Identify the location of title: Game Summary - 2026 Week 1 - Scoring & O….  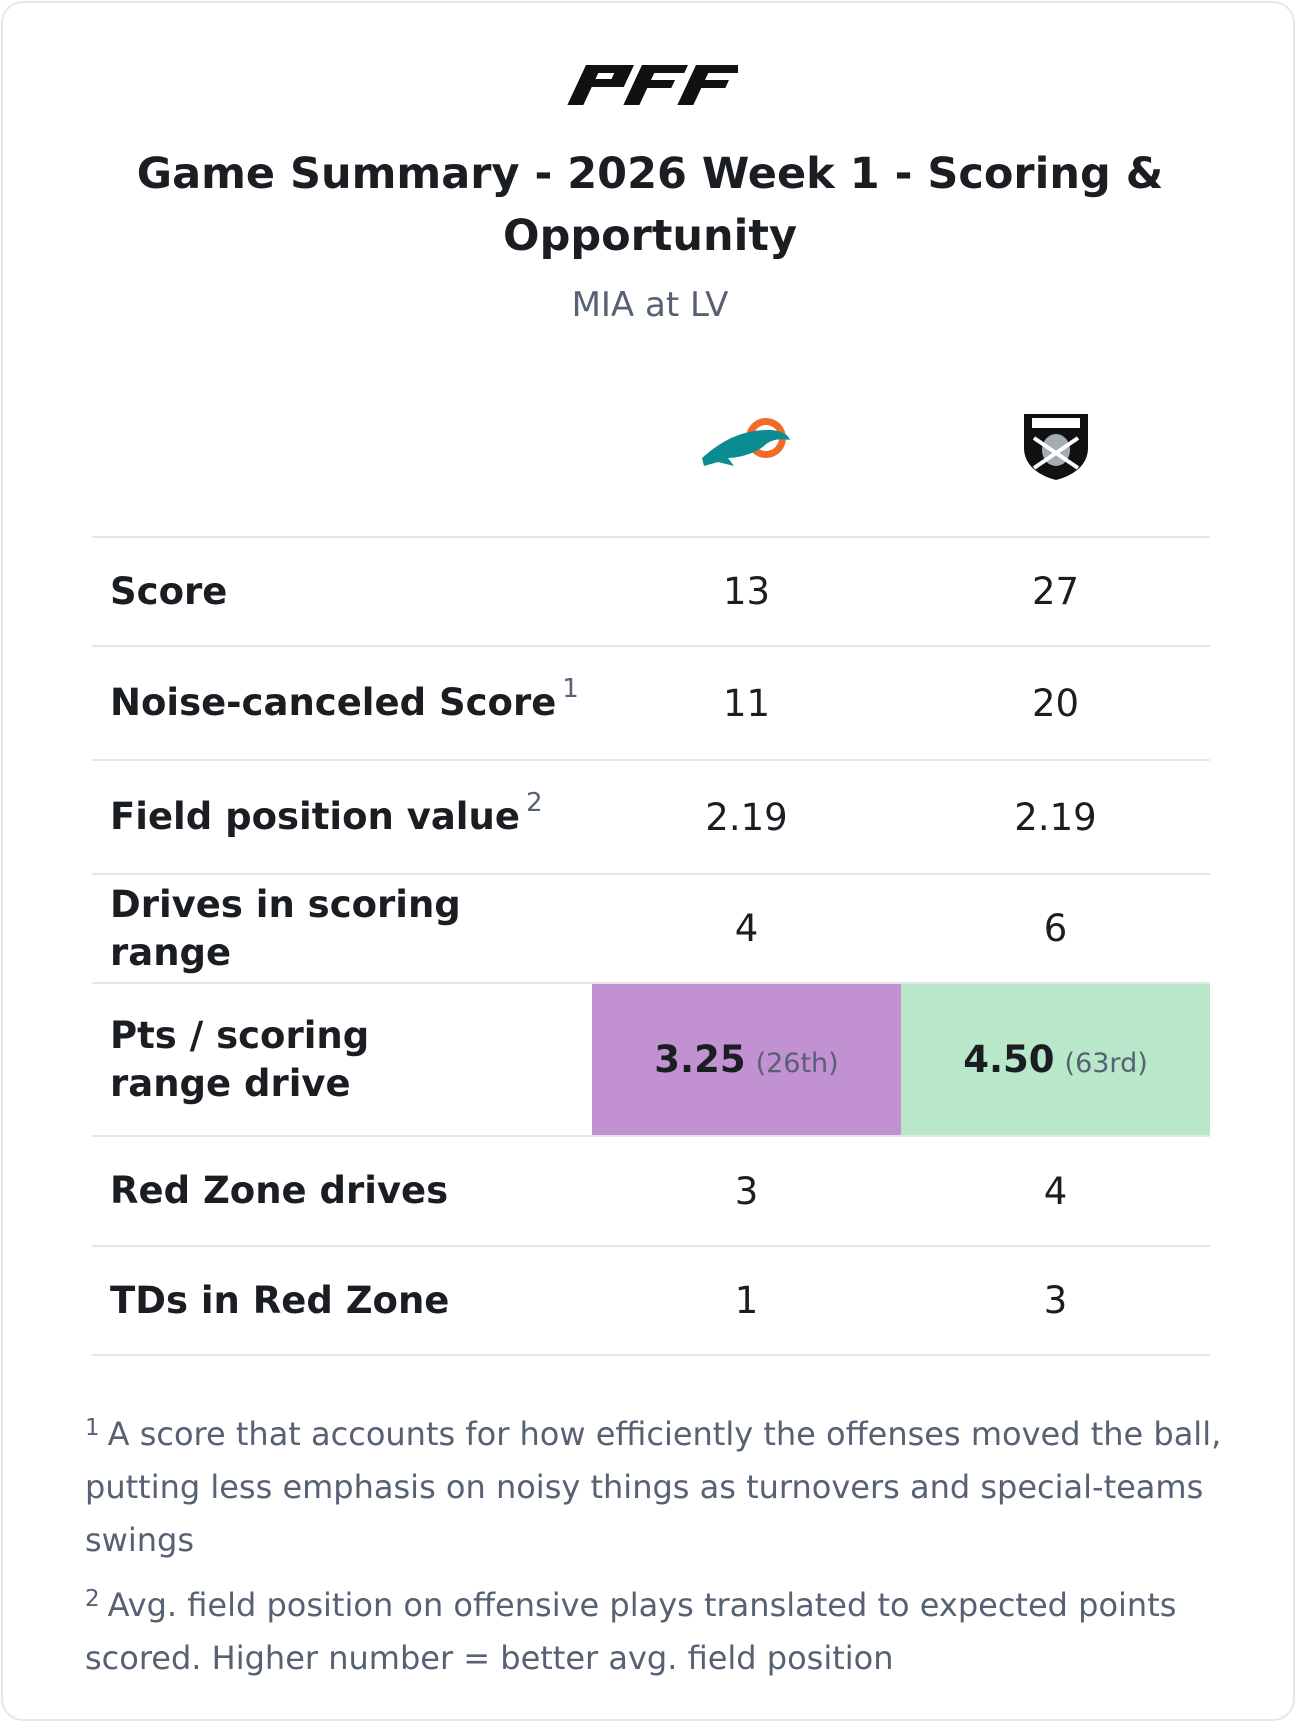
(650, 205).